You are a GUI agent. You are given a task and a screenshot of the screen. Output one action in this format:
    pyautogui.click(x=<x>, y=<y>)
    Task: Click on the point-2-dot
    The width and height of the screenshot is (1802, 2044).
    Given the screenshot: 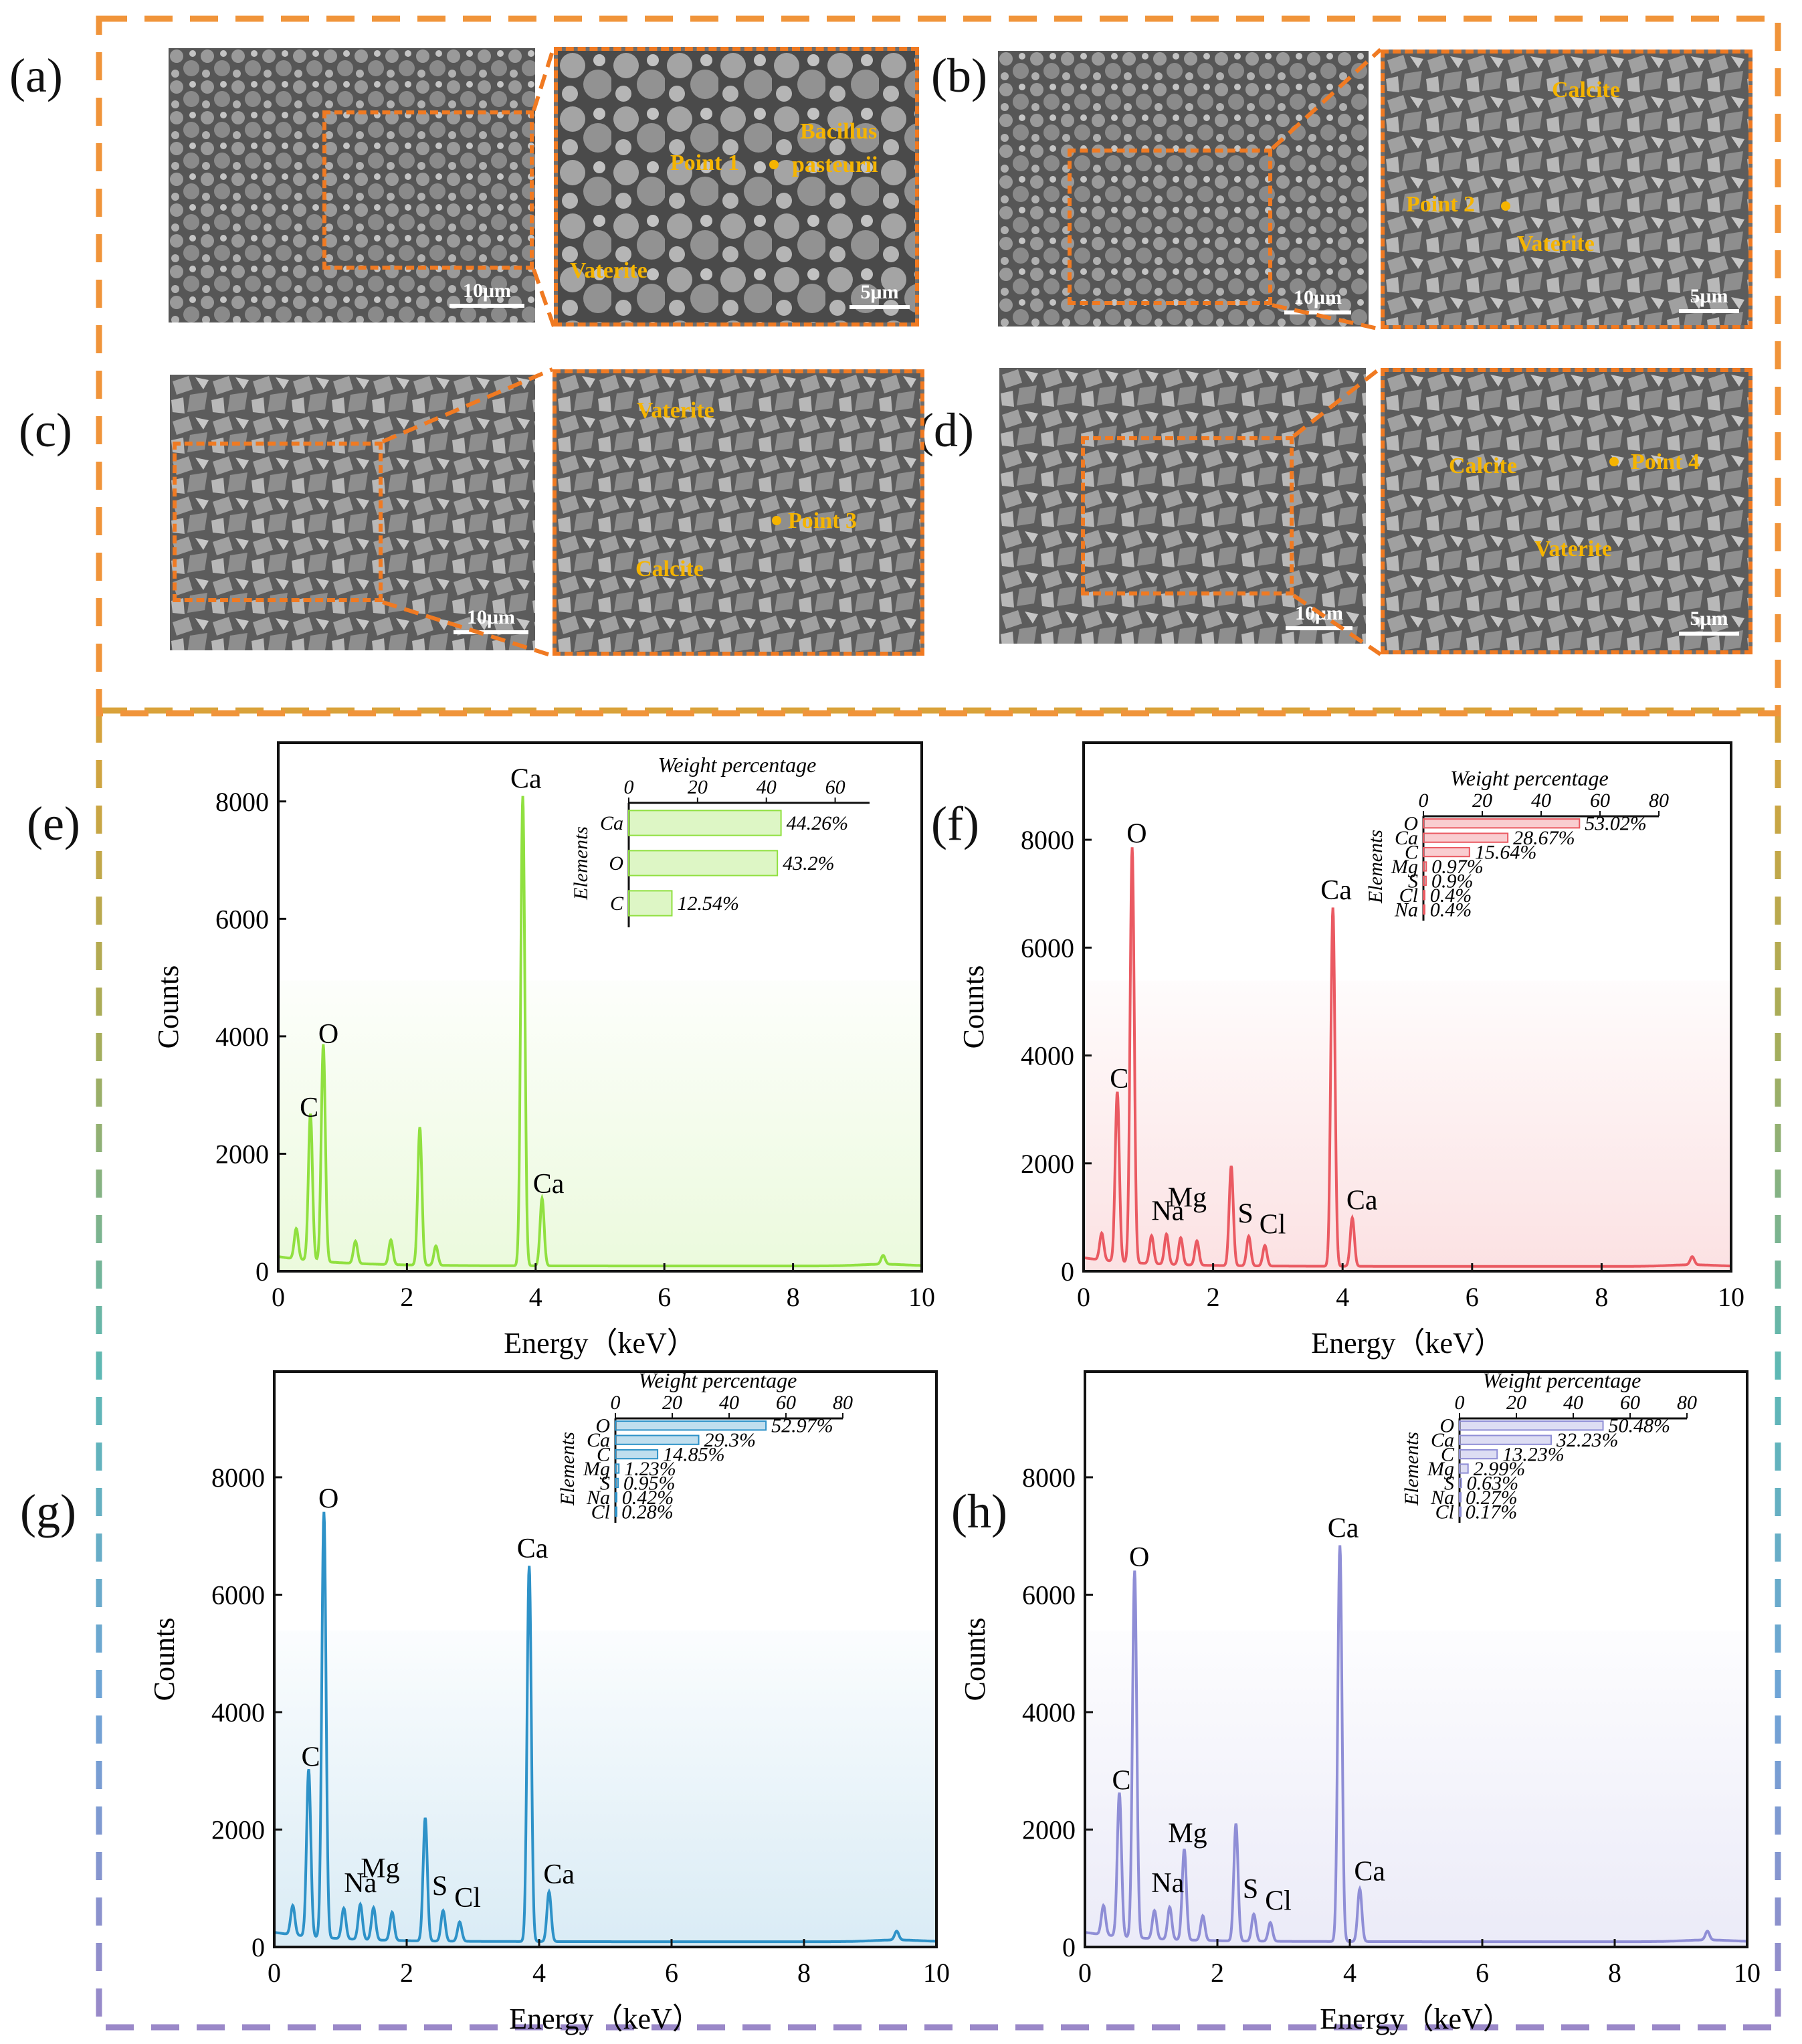 What is the action you would take?
    pyautogui.click(x=1505, y=206)
    